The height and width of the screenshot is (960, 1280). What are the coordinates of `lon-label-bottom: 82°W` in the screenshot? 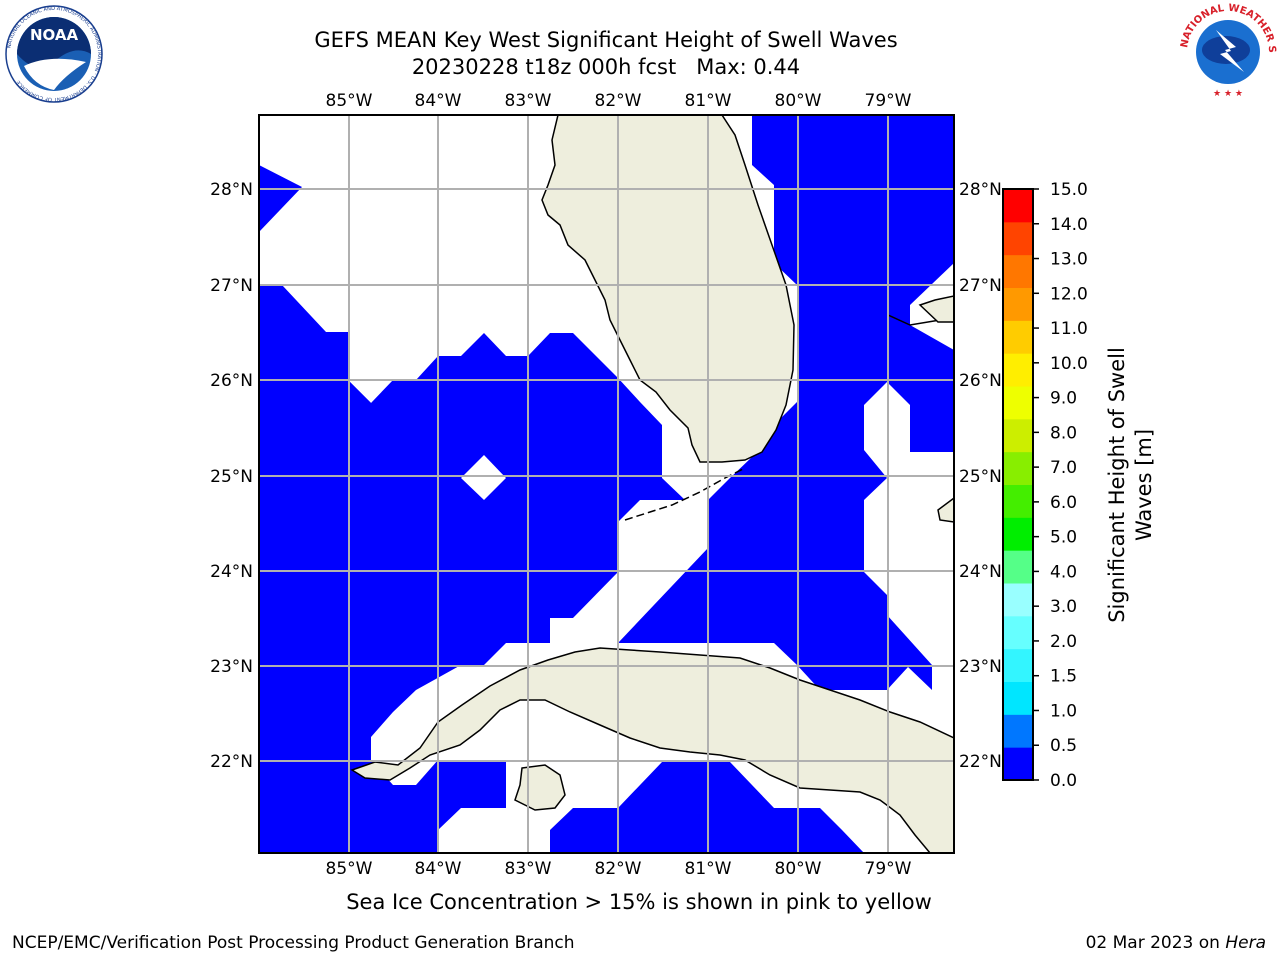 It's located at (618, 869).